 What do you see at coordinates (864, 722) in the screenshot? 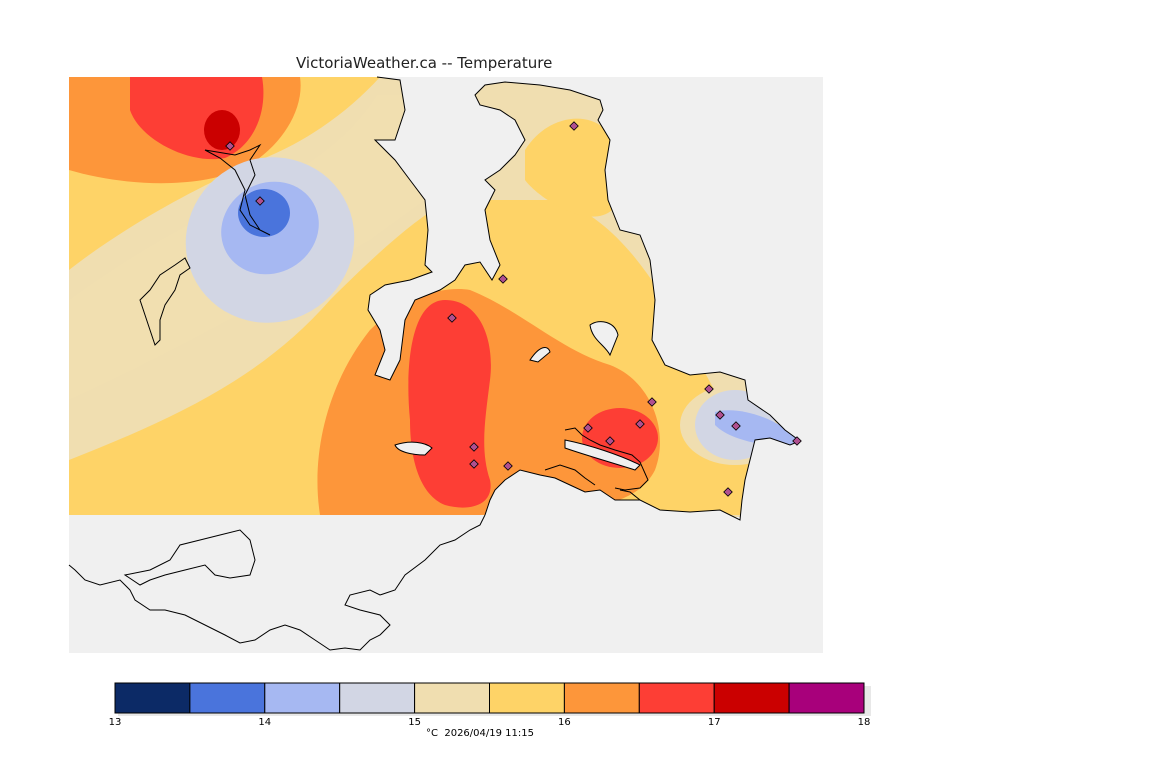
I see `legend-tick-label: 18` at bounding box center [864, 722].